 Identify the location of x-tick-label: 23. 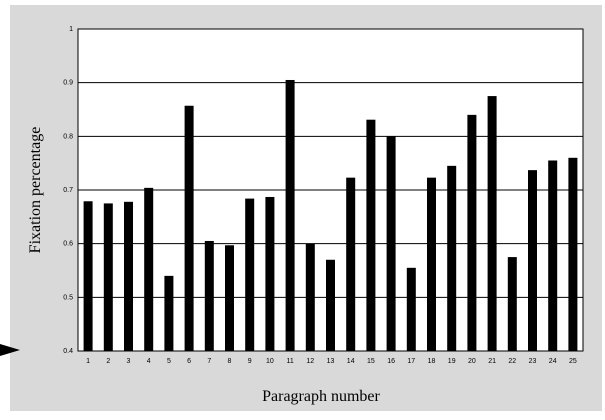
(533, 361).